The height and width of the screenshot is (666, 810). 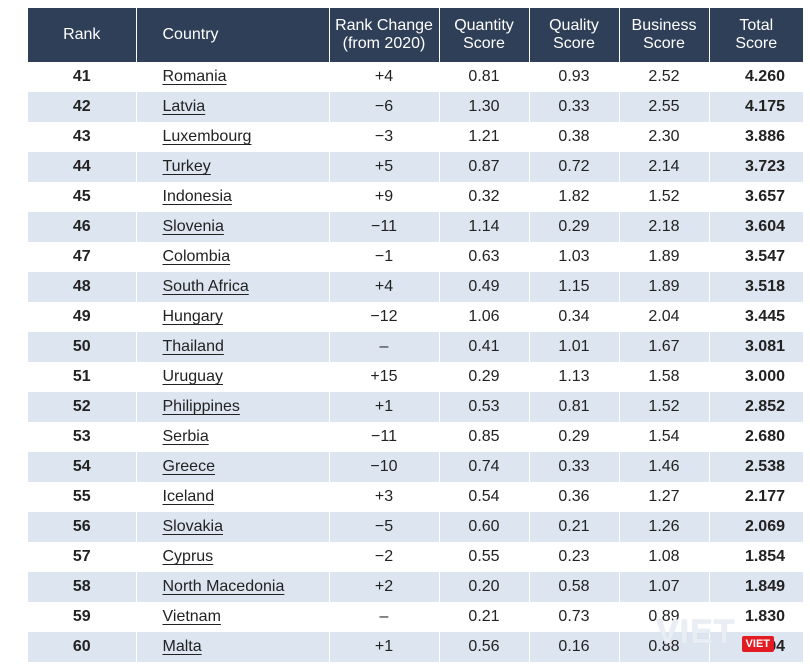 I want to click on country-link: Iceland, so click(x=188, y=496).